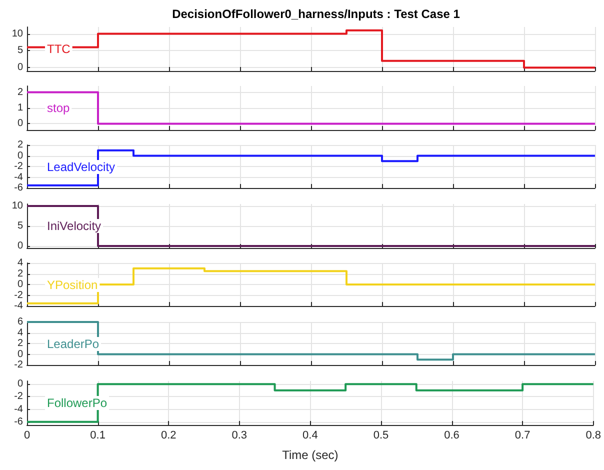 The image size is (604, 470). Describe the element at coordinates (452, 436) in the screenshot. I see `x-tick-label: 0.6` at that location.